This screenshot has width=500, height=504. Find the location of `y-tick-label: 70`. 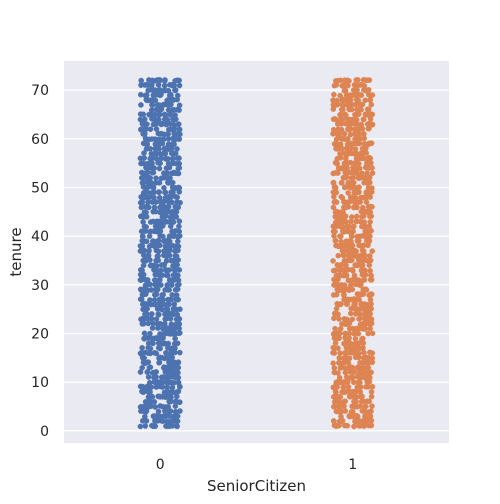

y-tick-label: 70 is located at coordinates (40, 91).